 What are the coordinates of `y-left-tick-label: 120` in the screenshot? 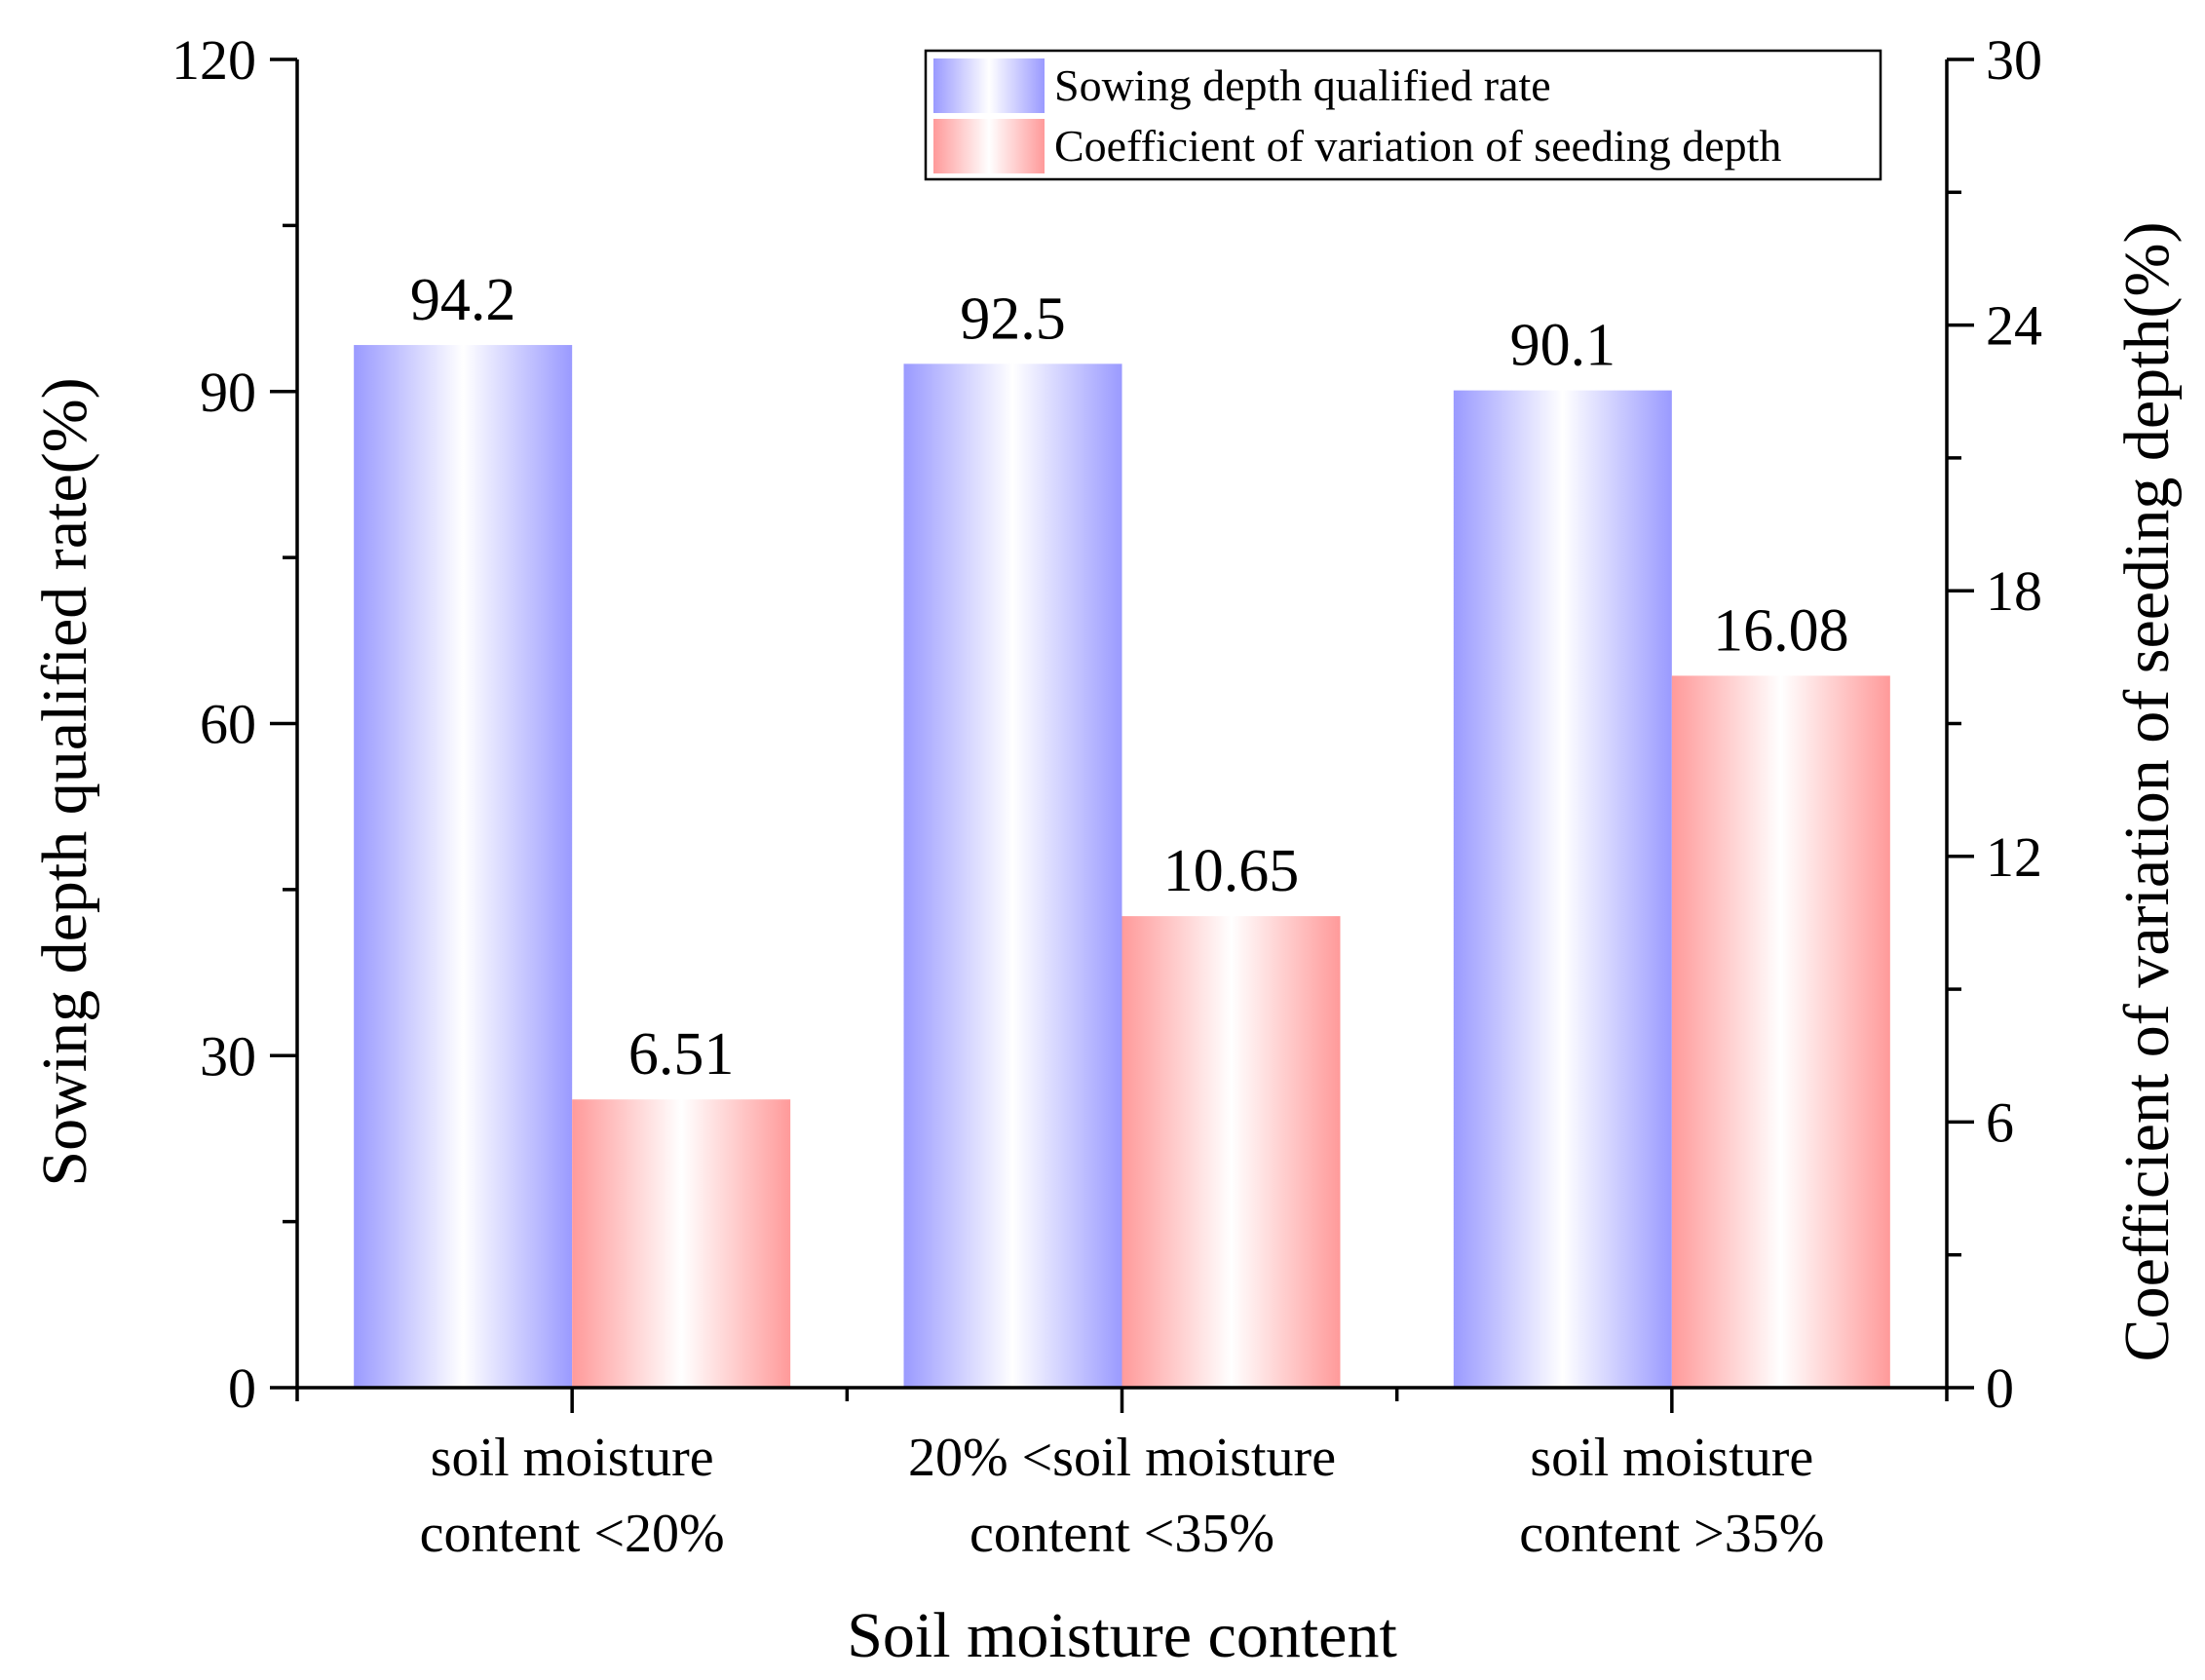 It's located at (213, 60).